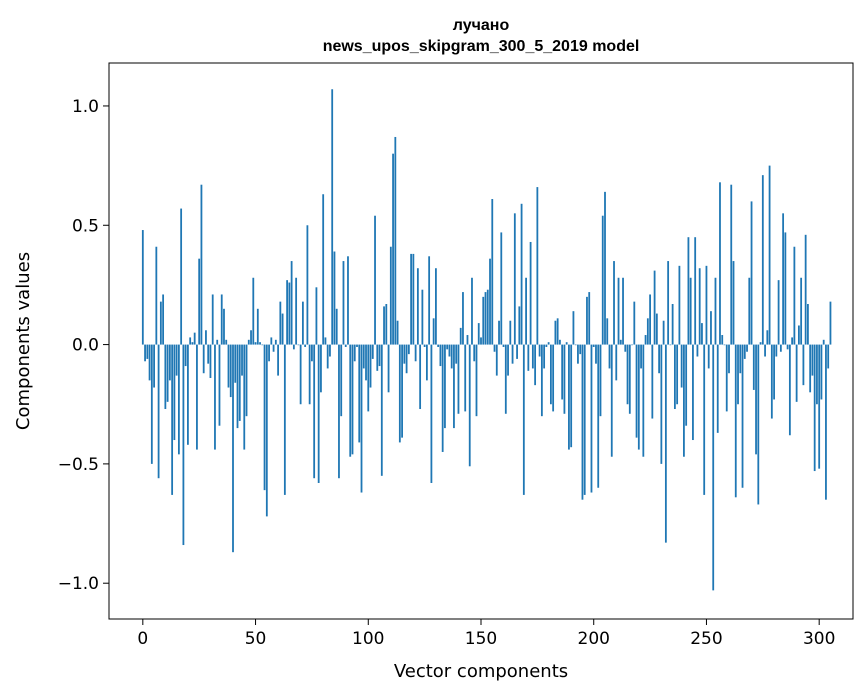 The height and width of the screenshot is (700, 867). Describe the element at coordinates (256, 639) in the screenshot. I see `x-tick-label: 50` at that location.